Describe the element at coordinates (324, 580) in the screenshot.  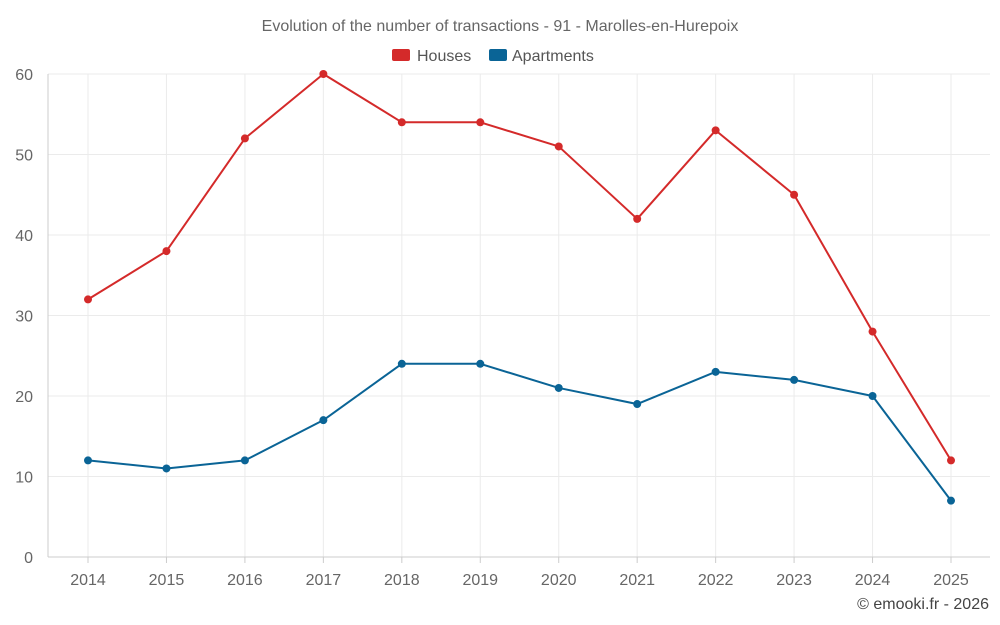
I see `x-tick-label: 2017` at that location.